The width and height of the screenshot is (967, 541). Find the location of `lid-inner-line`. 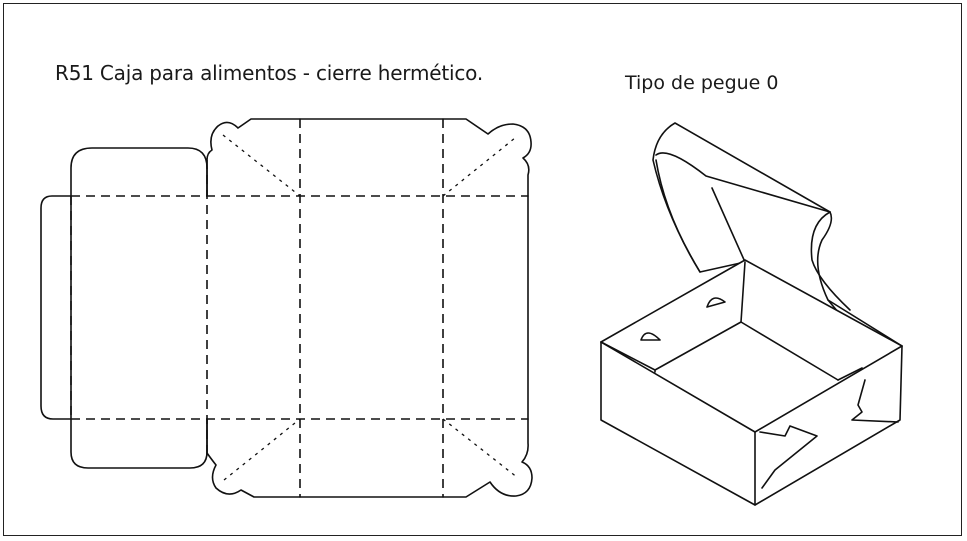

lid-inner-line is located at coordinates (728, 225).